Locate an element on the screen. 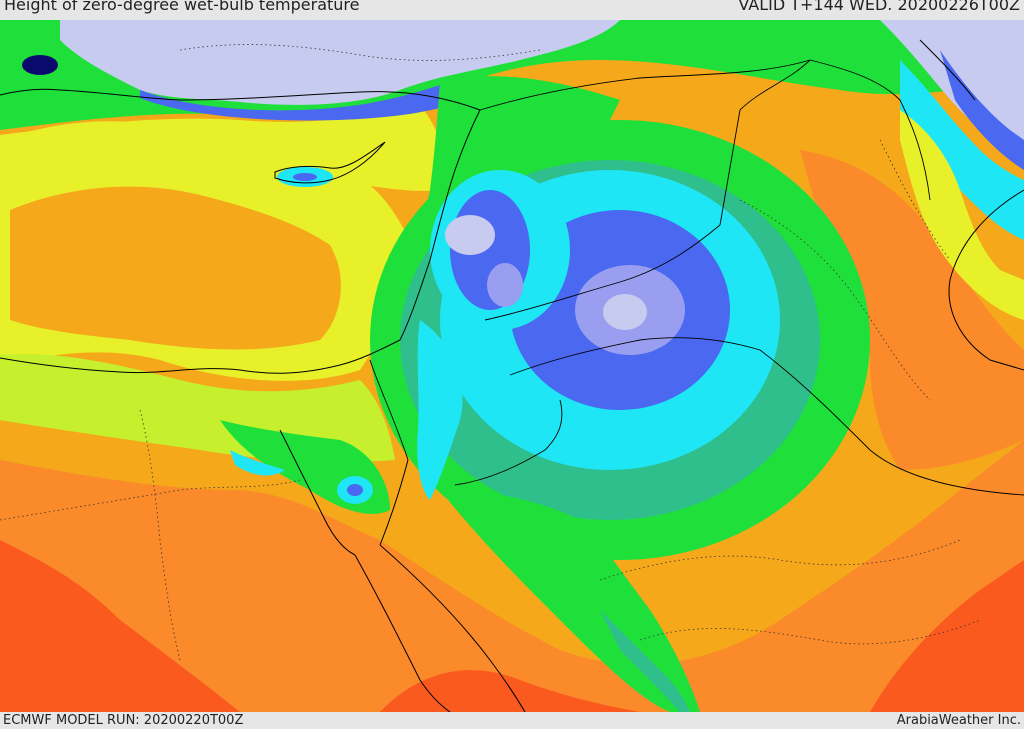  field-below-range-core is located at coordinates (625, 312).